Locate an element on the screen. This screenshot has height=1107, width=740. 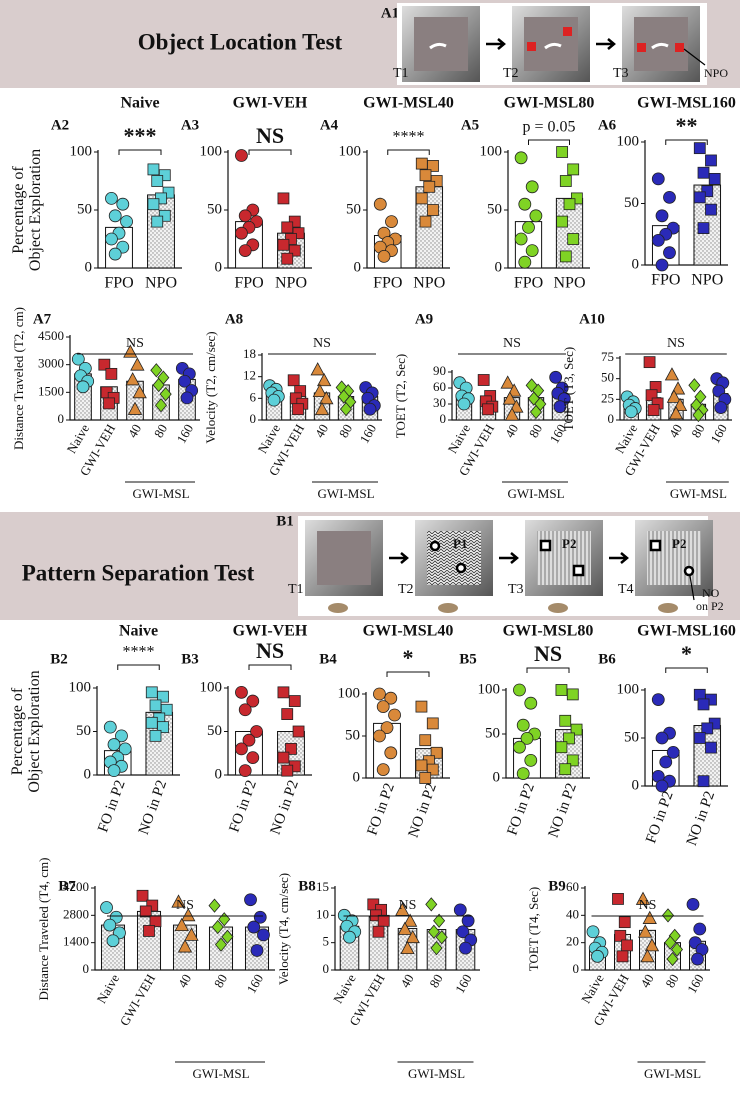
y-tick-label: 10 is located at coordinates (322, 913).